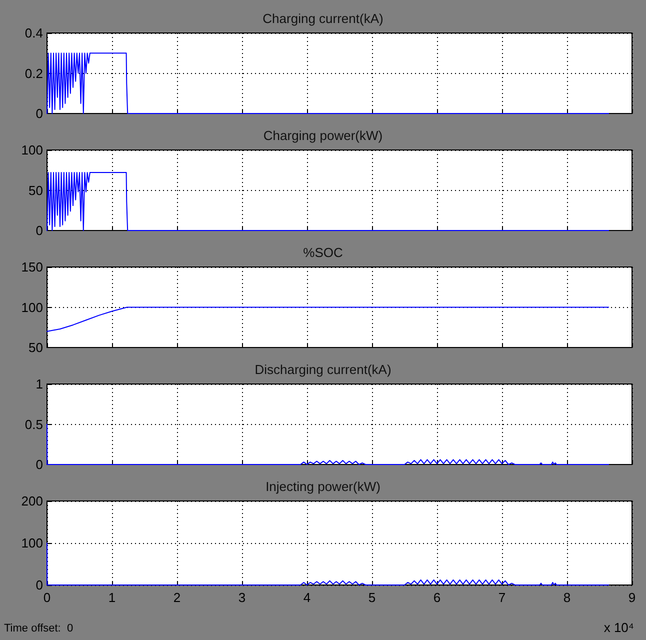 This screenshot has width=646, height=640. Describe the element at coordinates (323, 252) in the screenshot. I see `chart-title: %SOC` at that location.